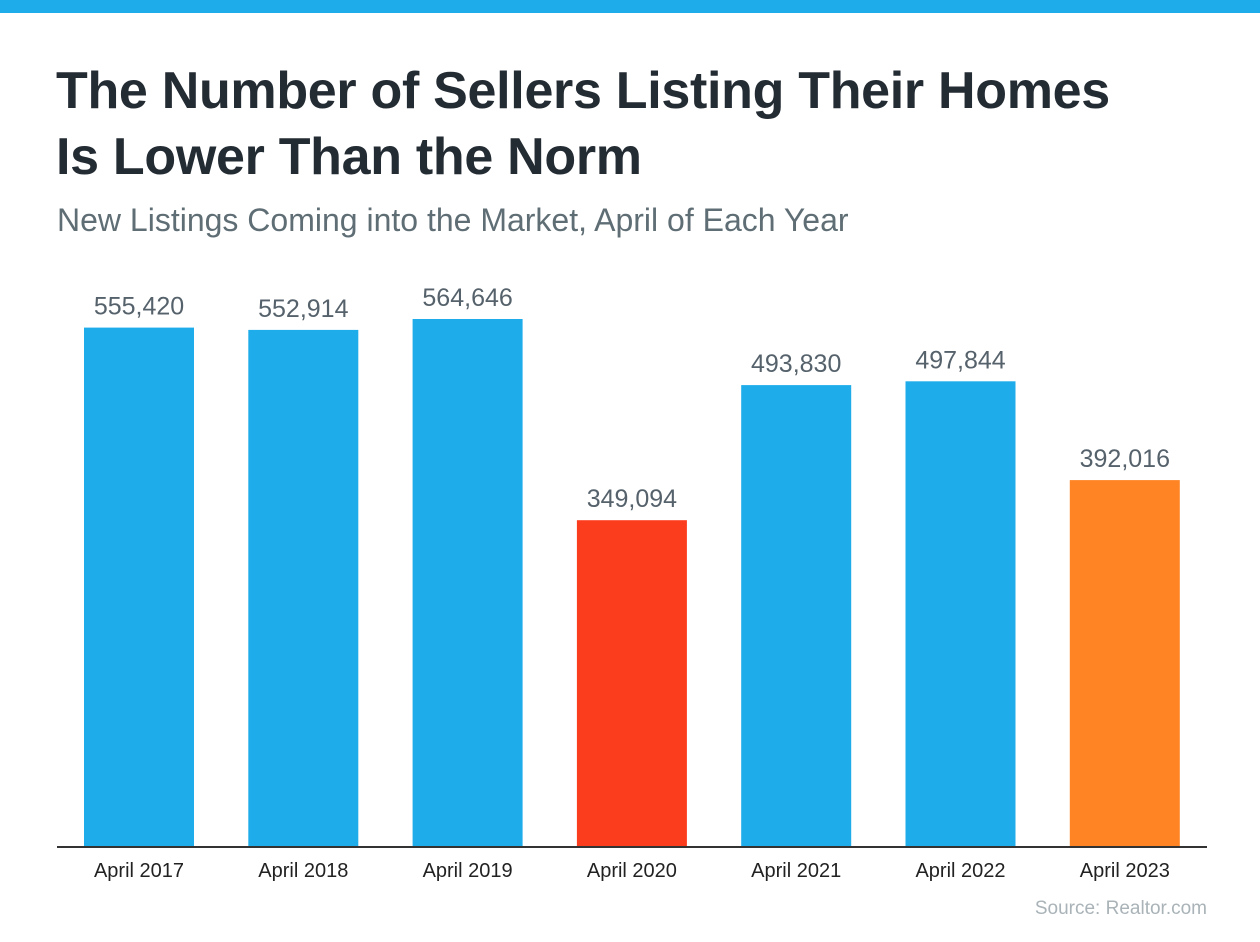  What do you see at coordinates (1125, 459) in the screenshot?
I see `value-label: 392,016` at bounding box center [1125, 459].